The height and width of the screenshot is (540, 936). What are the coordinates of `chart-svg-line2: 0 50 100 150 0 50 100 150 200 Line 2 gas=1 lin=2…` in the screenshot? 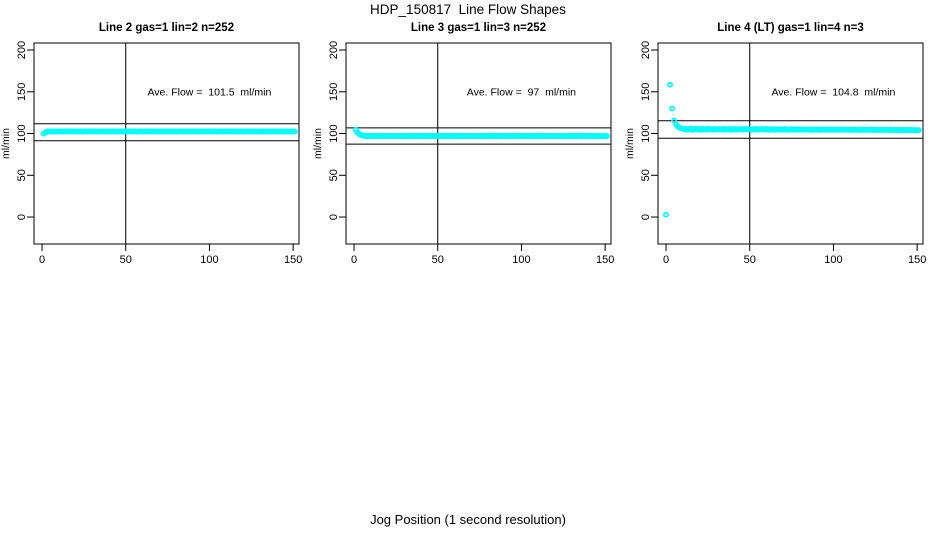 It's located at (151, 144).